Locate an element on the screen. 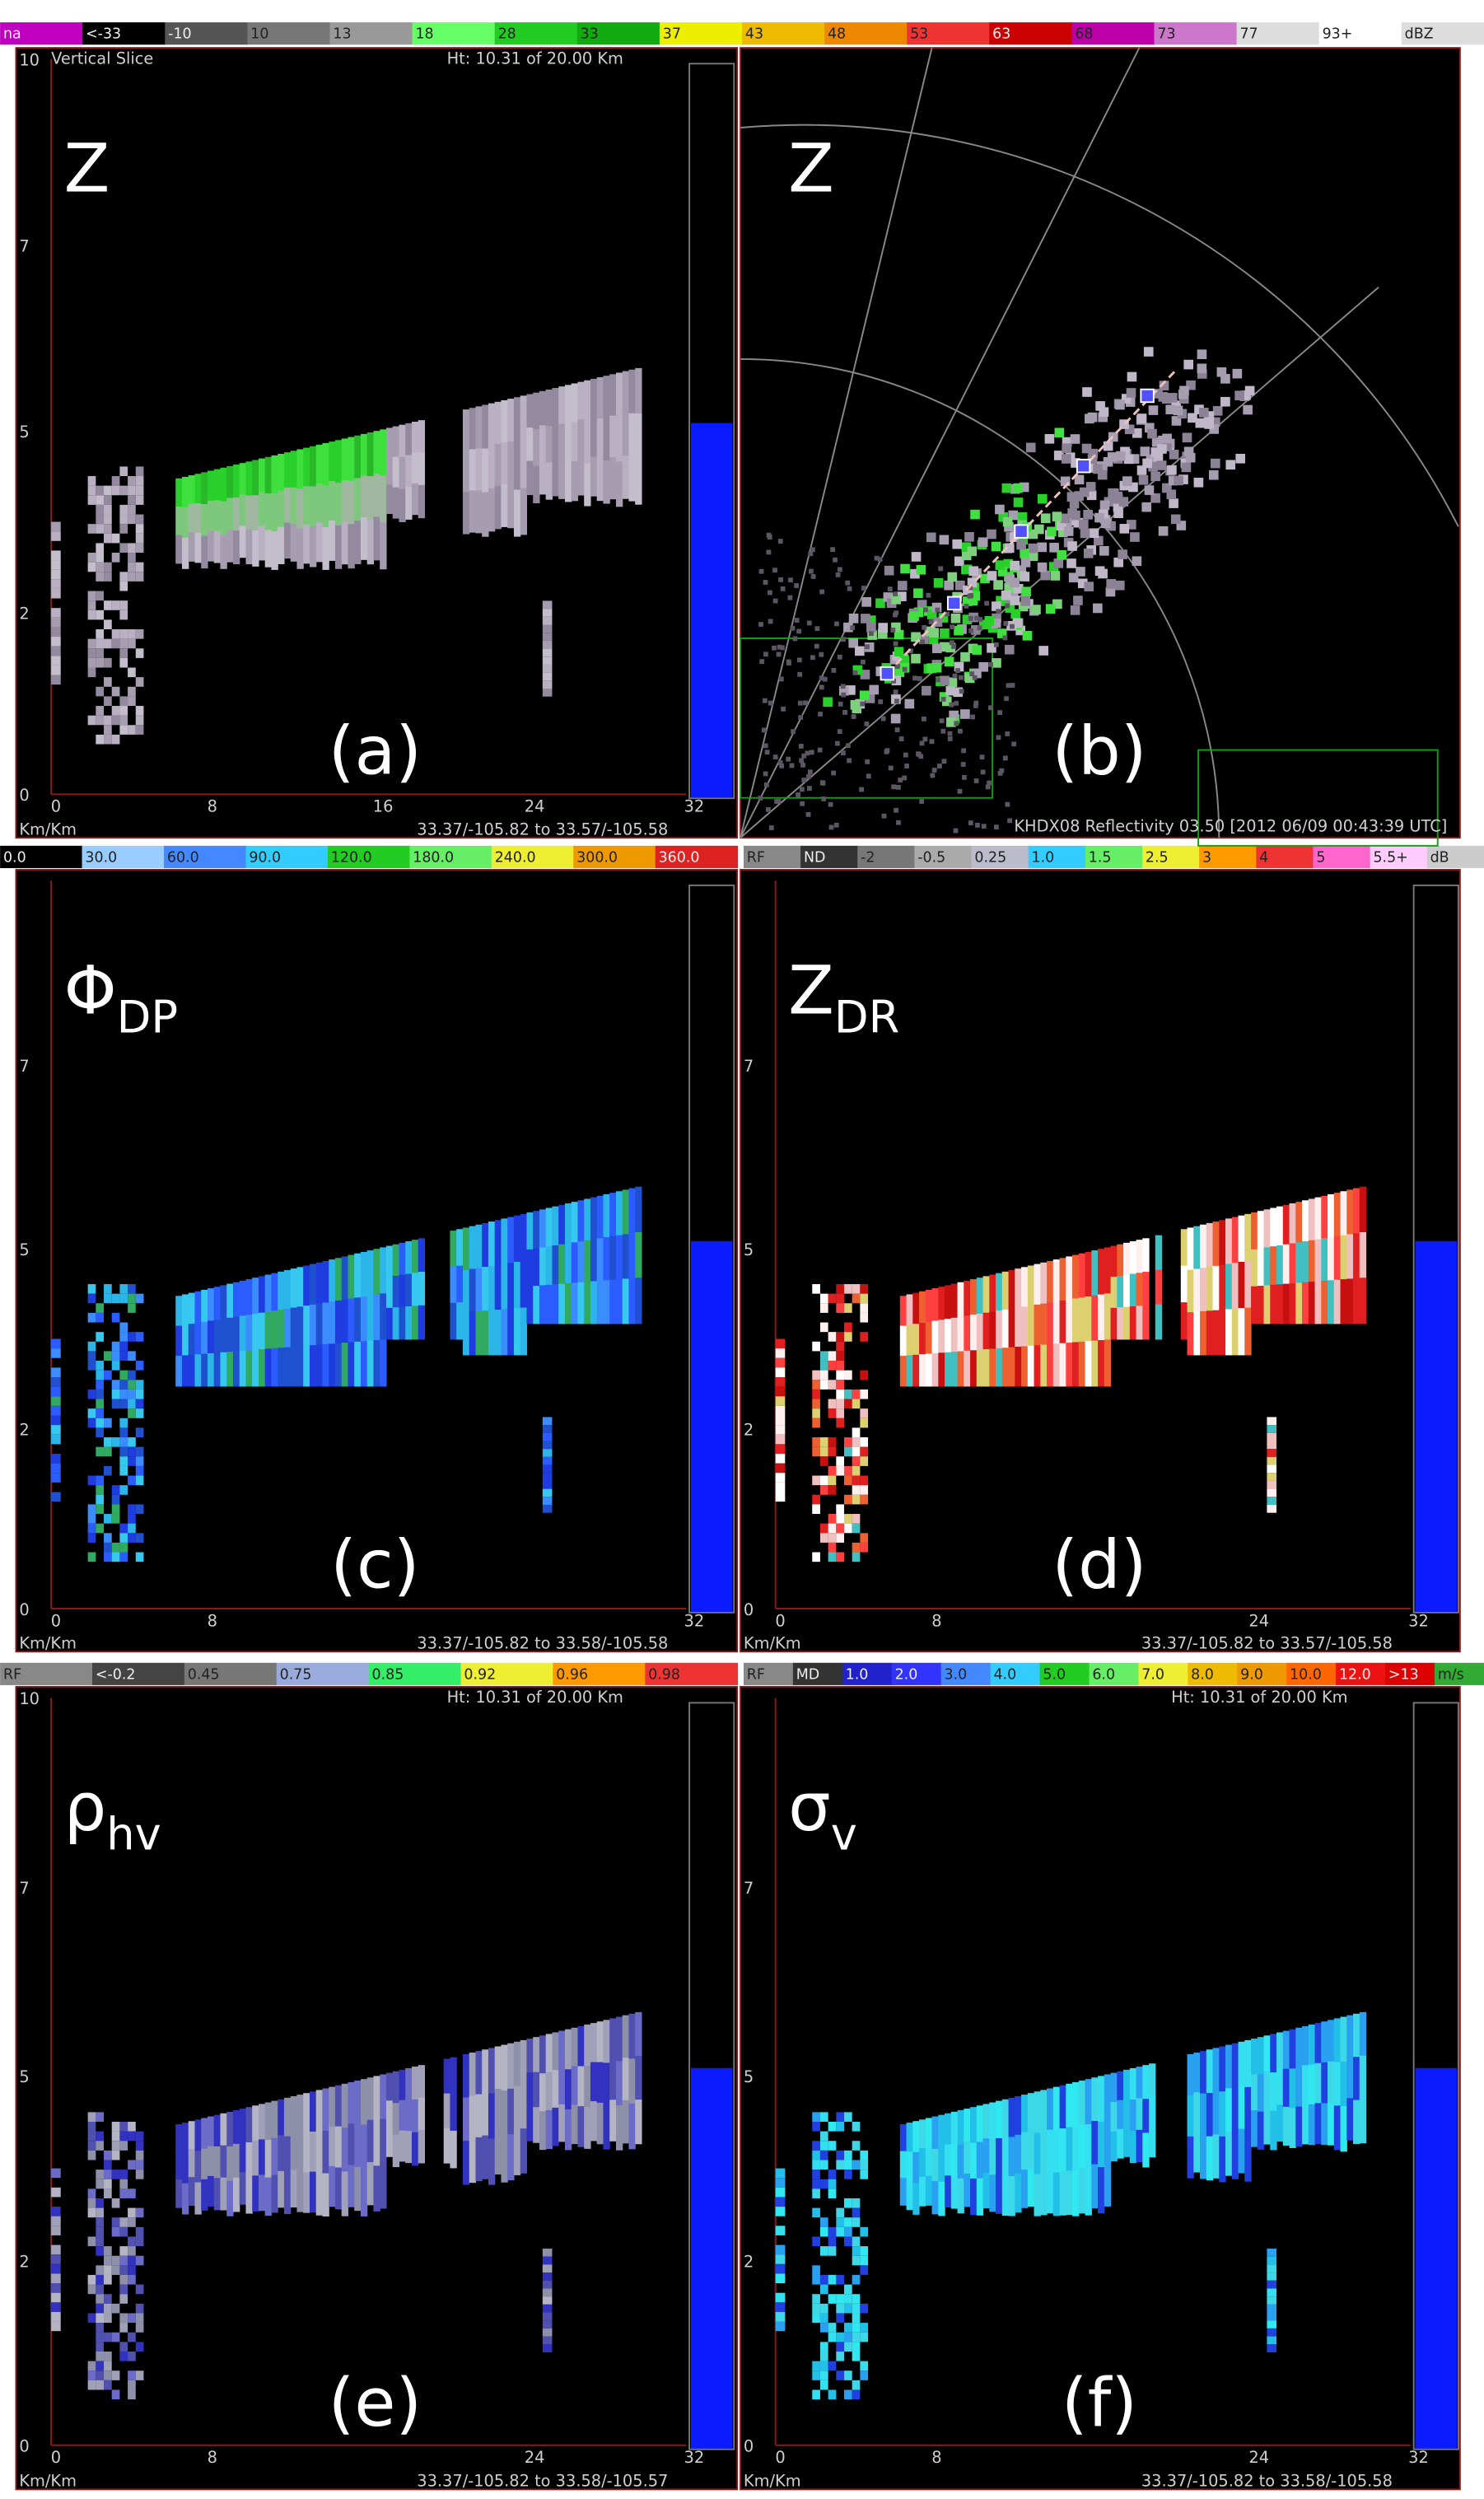 The width and height of the screenshot is (1484, 2499). panel-tag: (c) is located at coordinates (374, 1565).